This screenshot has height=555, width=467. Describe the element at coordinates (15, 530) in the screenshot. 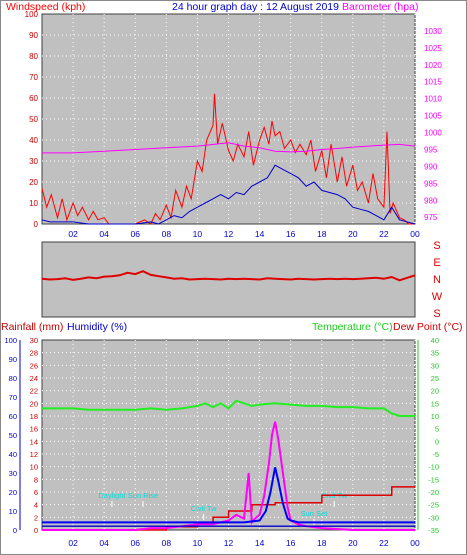

I see `humidity-tick-label: 0` at that location.